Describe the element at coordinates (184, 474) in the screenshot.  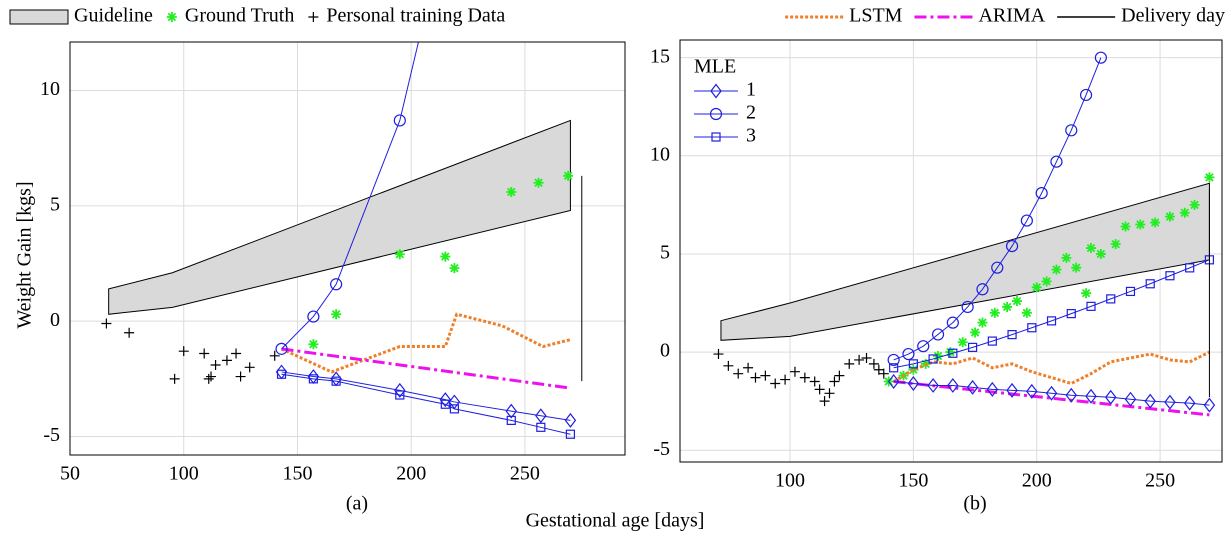
I see `x-tick-label: 100` at that location.